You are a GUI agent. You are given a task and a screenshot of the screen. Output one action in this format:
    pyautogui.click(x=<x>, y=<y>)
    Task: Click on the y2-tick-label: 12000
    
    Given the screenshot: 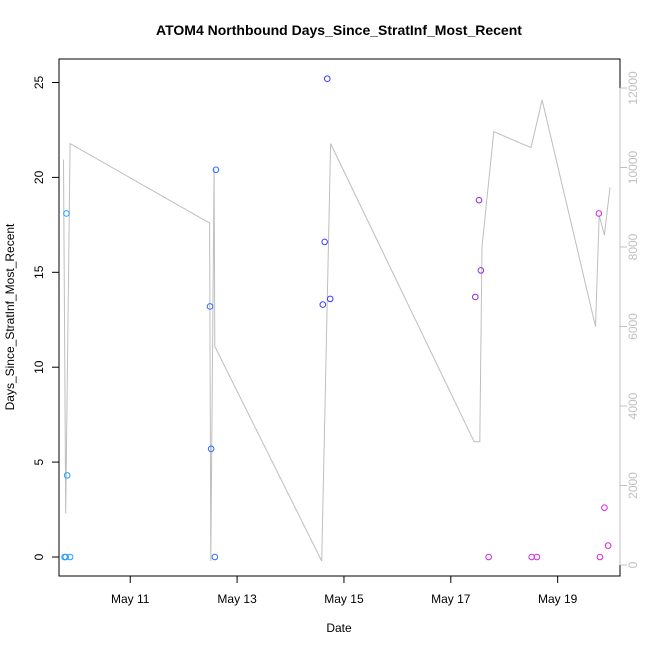 What is the action you would take?
    pyautogui.click(x=633, y=88)
    